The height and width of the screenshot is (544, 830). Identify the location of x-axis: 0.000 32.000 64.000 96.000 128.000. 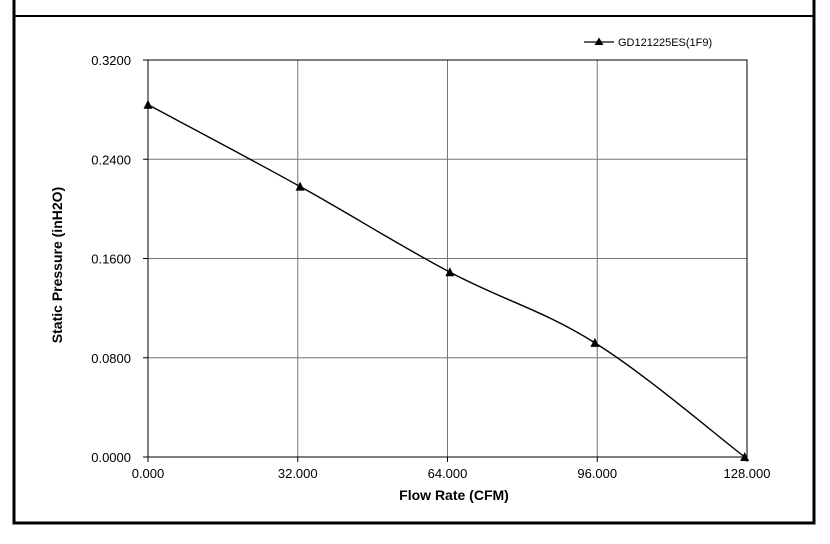
(451, 469).